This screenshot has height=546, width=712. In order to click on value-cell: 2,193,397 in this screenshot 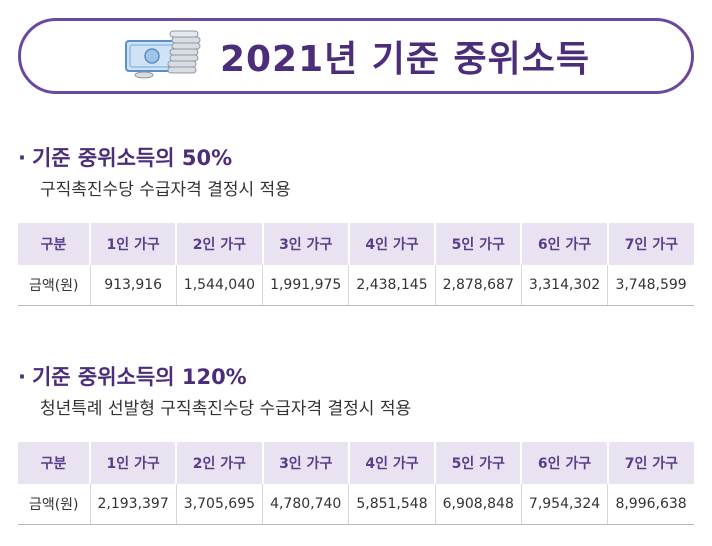, I will do `click(133, 504)`.